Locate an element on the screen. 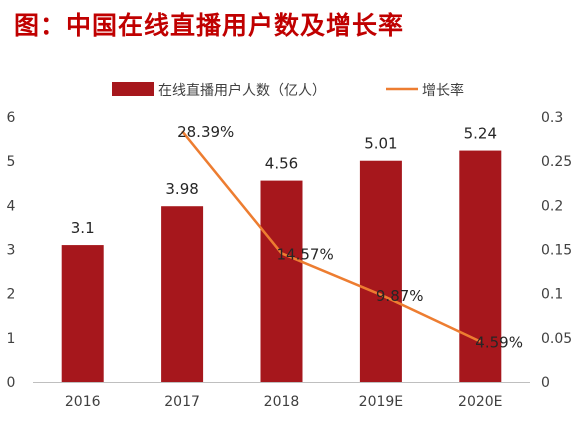 The image size is (575, 422). page-title: 图：中国在线直播用户数及增长率 is located at coordinates (209, 25).